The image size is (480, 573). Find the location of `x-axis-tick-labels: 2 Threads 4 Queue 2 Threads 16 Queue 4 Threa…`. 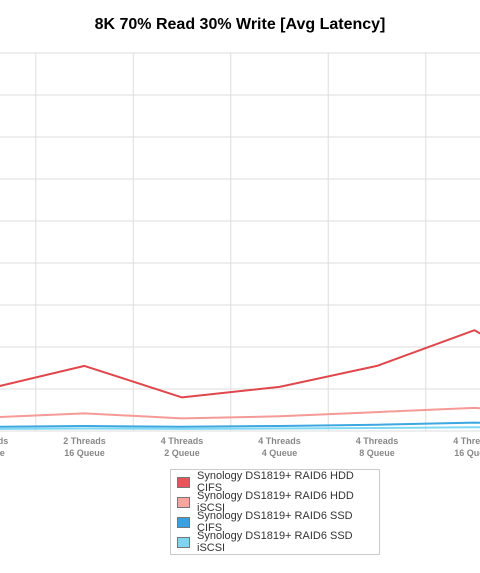

x-axis-tick-labels: 2 Threads 4 Queue 2 Threads 16 Queue 4 Threa… is located at coordinates (240, 447).